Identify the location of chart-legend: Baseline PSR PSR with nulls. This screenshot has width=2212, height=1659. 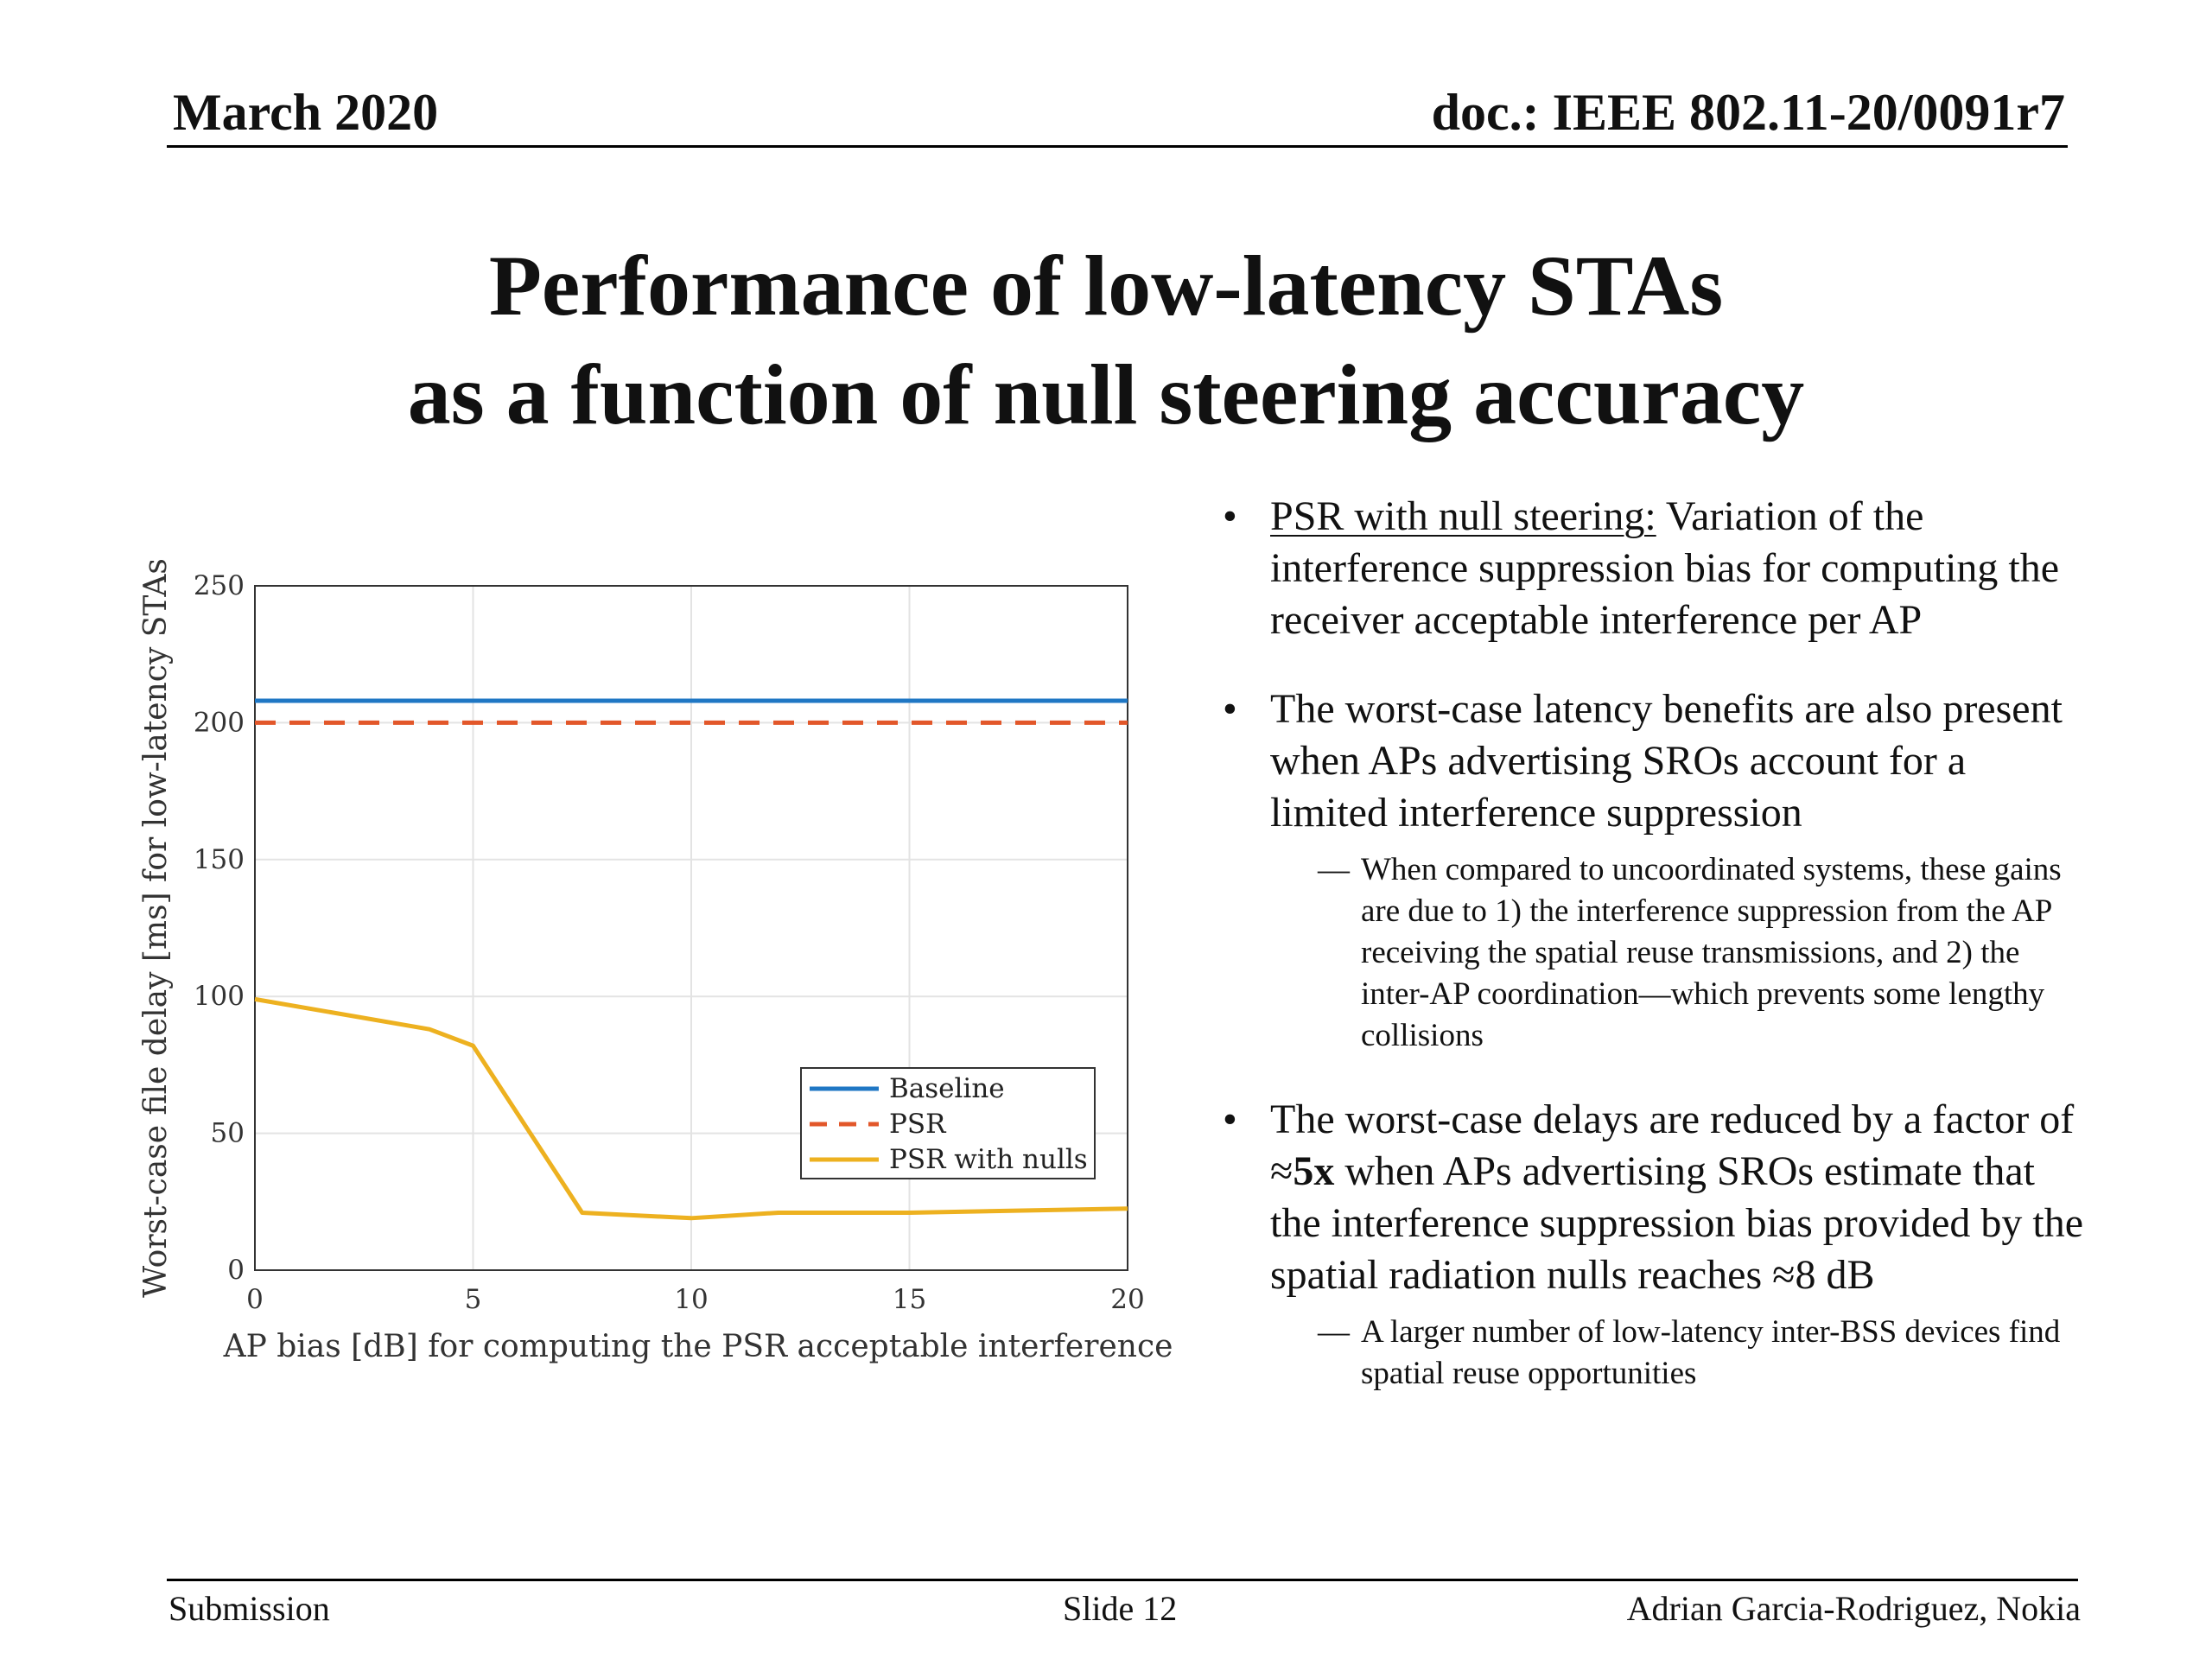
(948, 1123).